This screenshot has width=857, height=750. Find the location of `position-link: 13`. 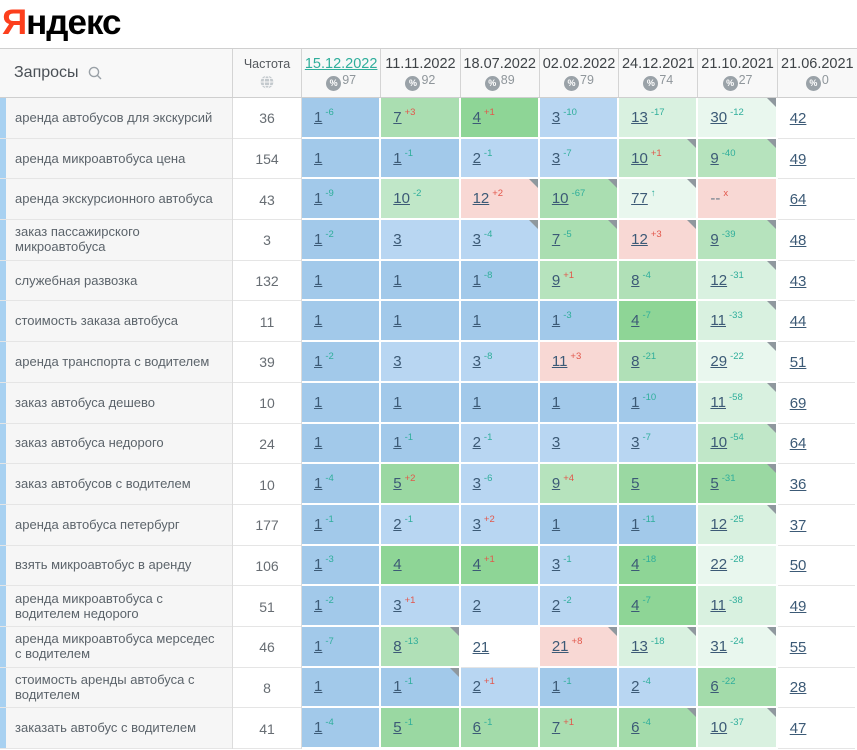

position-link: 13 is located at coordinates (639, 117).